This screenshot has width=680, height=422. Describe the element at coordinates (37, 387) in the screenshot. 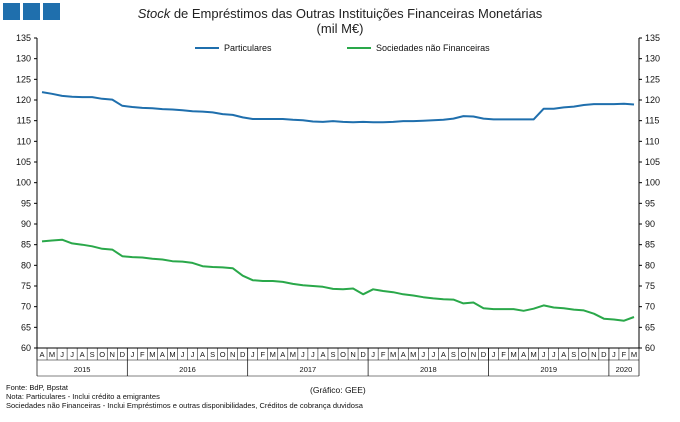

I see `footer-source: Fonte: BdP, Bpstat` at that location.